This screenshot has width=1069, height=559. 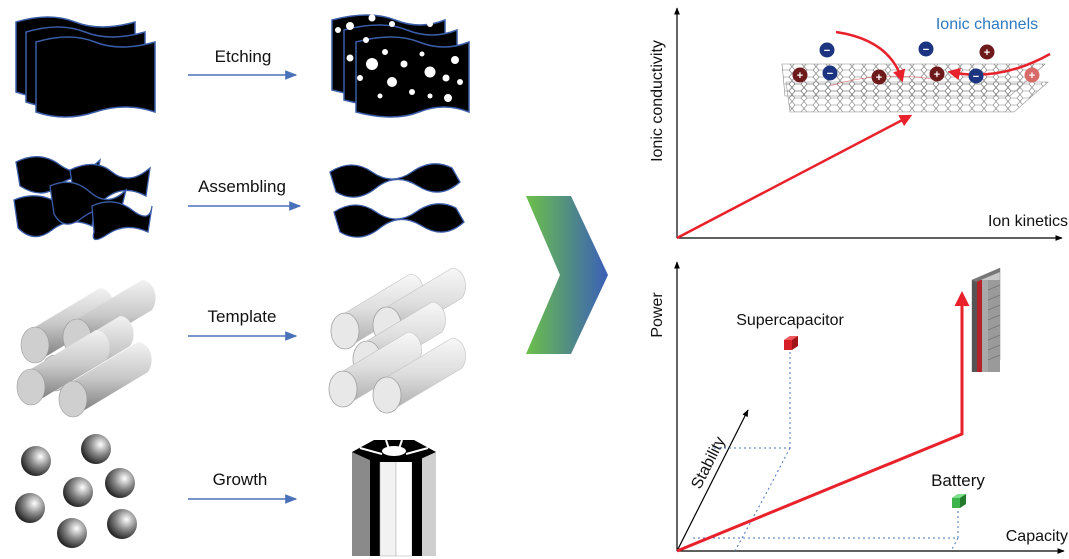 What do you see at coordinates (240, 479) in the screenshot?
I see `growth-label: Growth` at bounding box center [240, 479].